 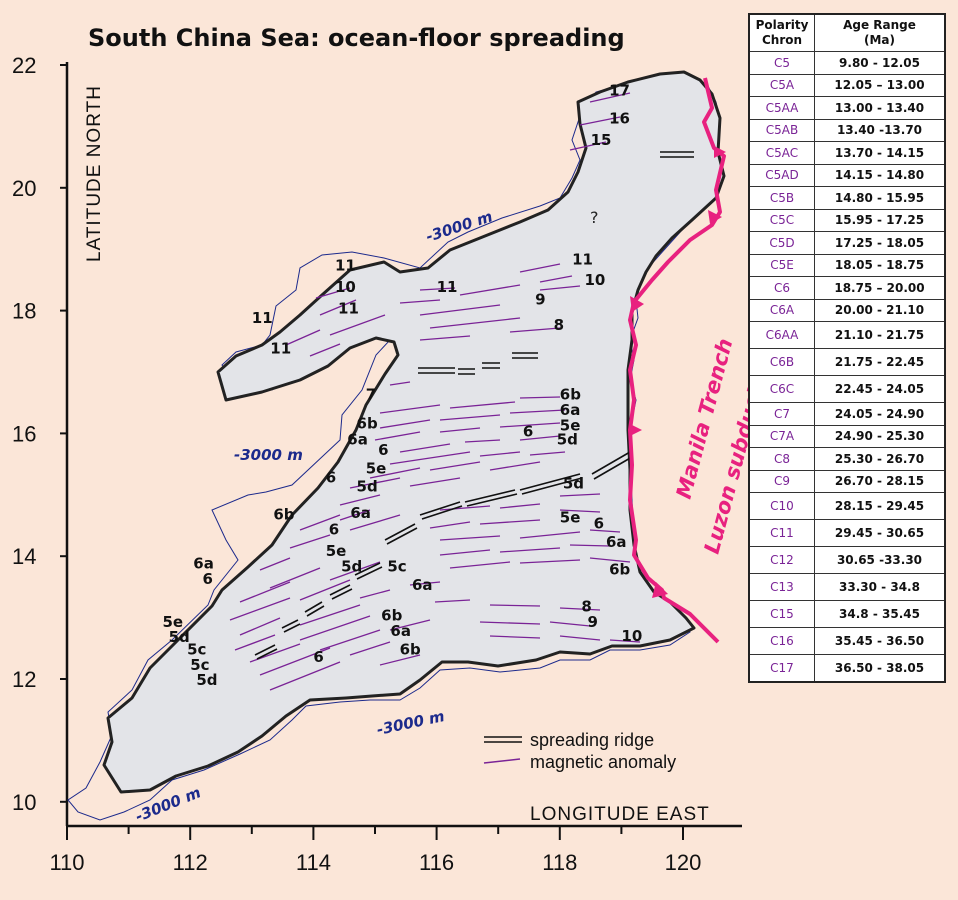 What do you see at coordinates (781, 32) in the screenshot?
I see `table-header-chron: Polarity Chron` at bounding box center [781, 32].